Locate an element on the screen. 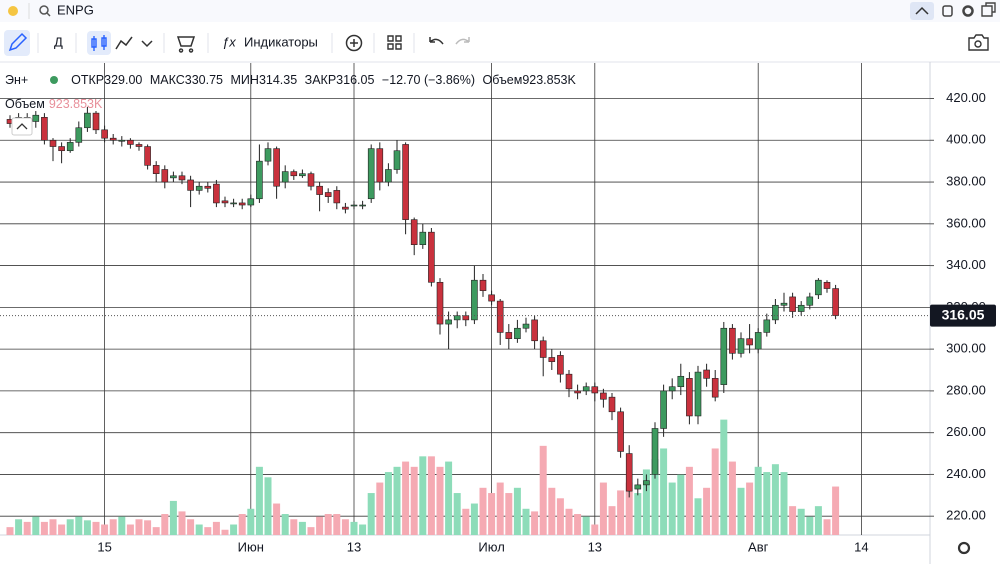  add-button is located at coordinates (354, 43).